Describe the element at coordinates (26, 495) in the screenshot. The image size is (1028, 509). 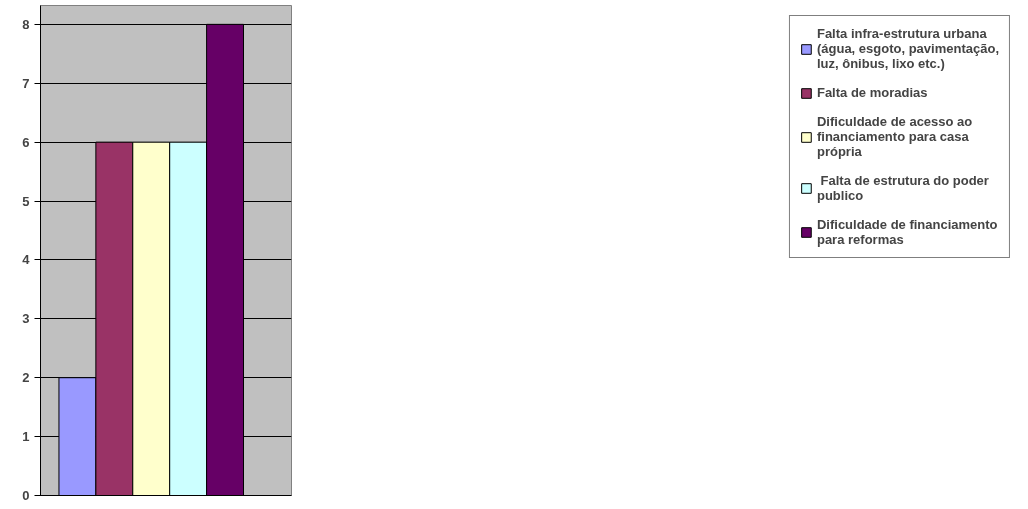
I see `y-tick-label: 0` at that location.